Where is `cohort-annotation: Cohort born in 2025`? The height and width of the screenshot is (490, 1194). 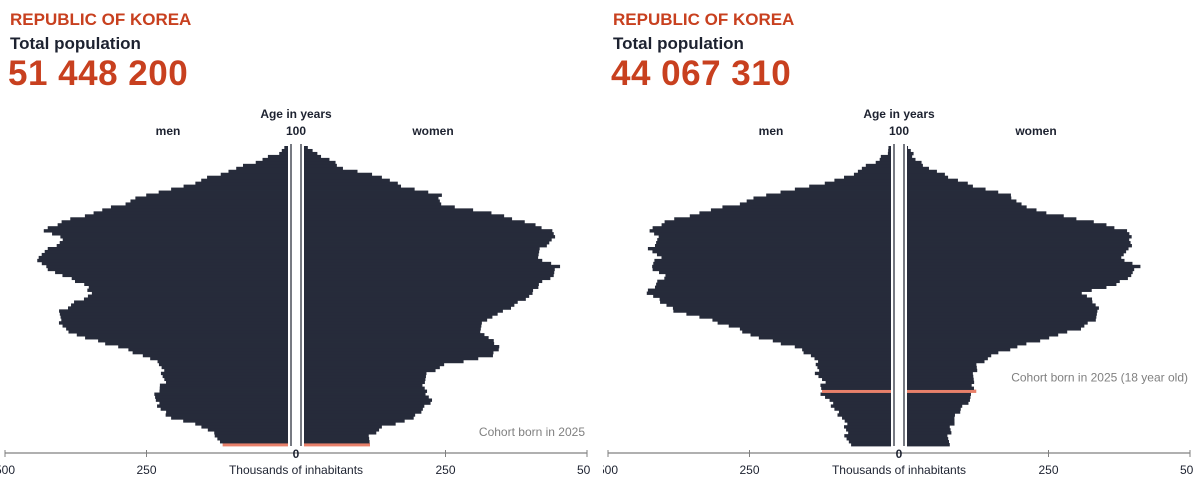 cohort-annotation: Cohort born in 2025 is located at coordinates (532, 432).